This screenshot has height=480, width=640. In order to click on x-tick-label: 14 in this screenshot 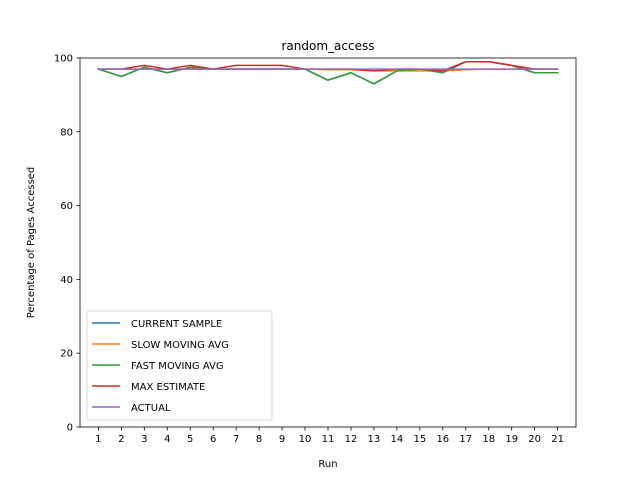, I will do `click(397, 439)`.